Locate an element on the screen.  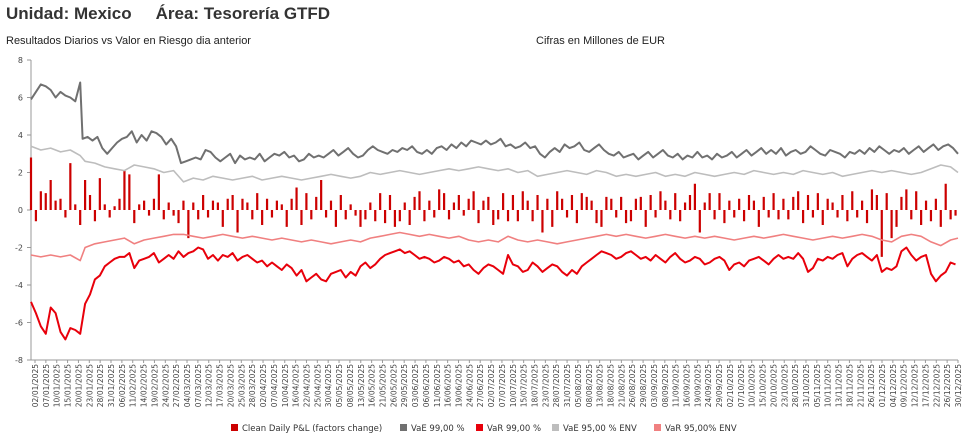
x-tick-label: 20/03/2025 is located at coordinates (230, 385).